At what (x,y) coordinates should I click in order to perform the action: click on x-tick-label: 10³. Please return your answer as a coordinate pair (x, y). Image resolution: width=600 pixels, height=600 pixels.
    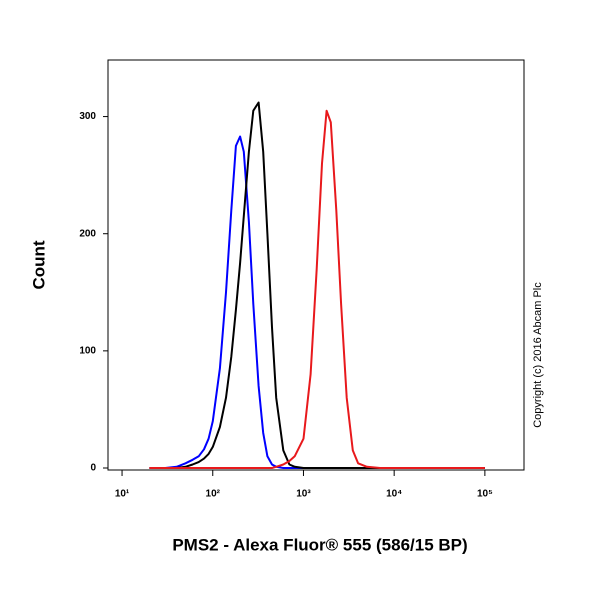
    Looking at the image, I should click on (303, 494).